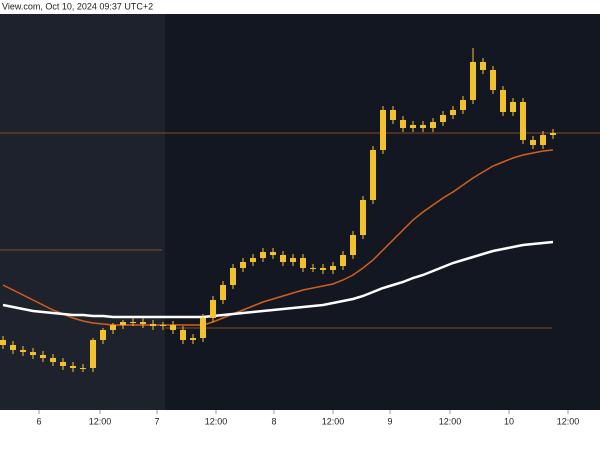 The height and width of the screenshot is (450, 600). What do you see at coordinates (77, 6) in the screenshot?
I see `header: View.com, Oct 10, 2024 09:37 UTC+2` at bounding box center [77, 6].